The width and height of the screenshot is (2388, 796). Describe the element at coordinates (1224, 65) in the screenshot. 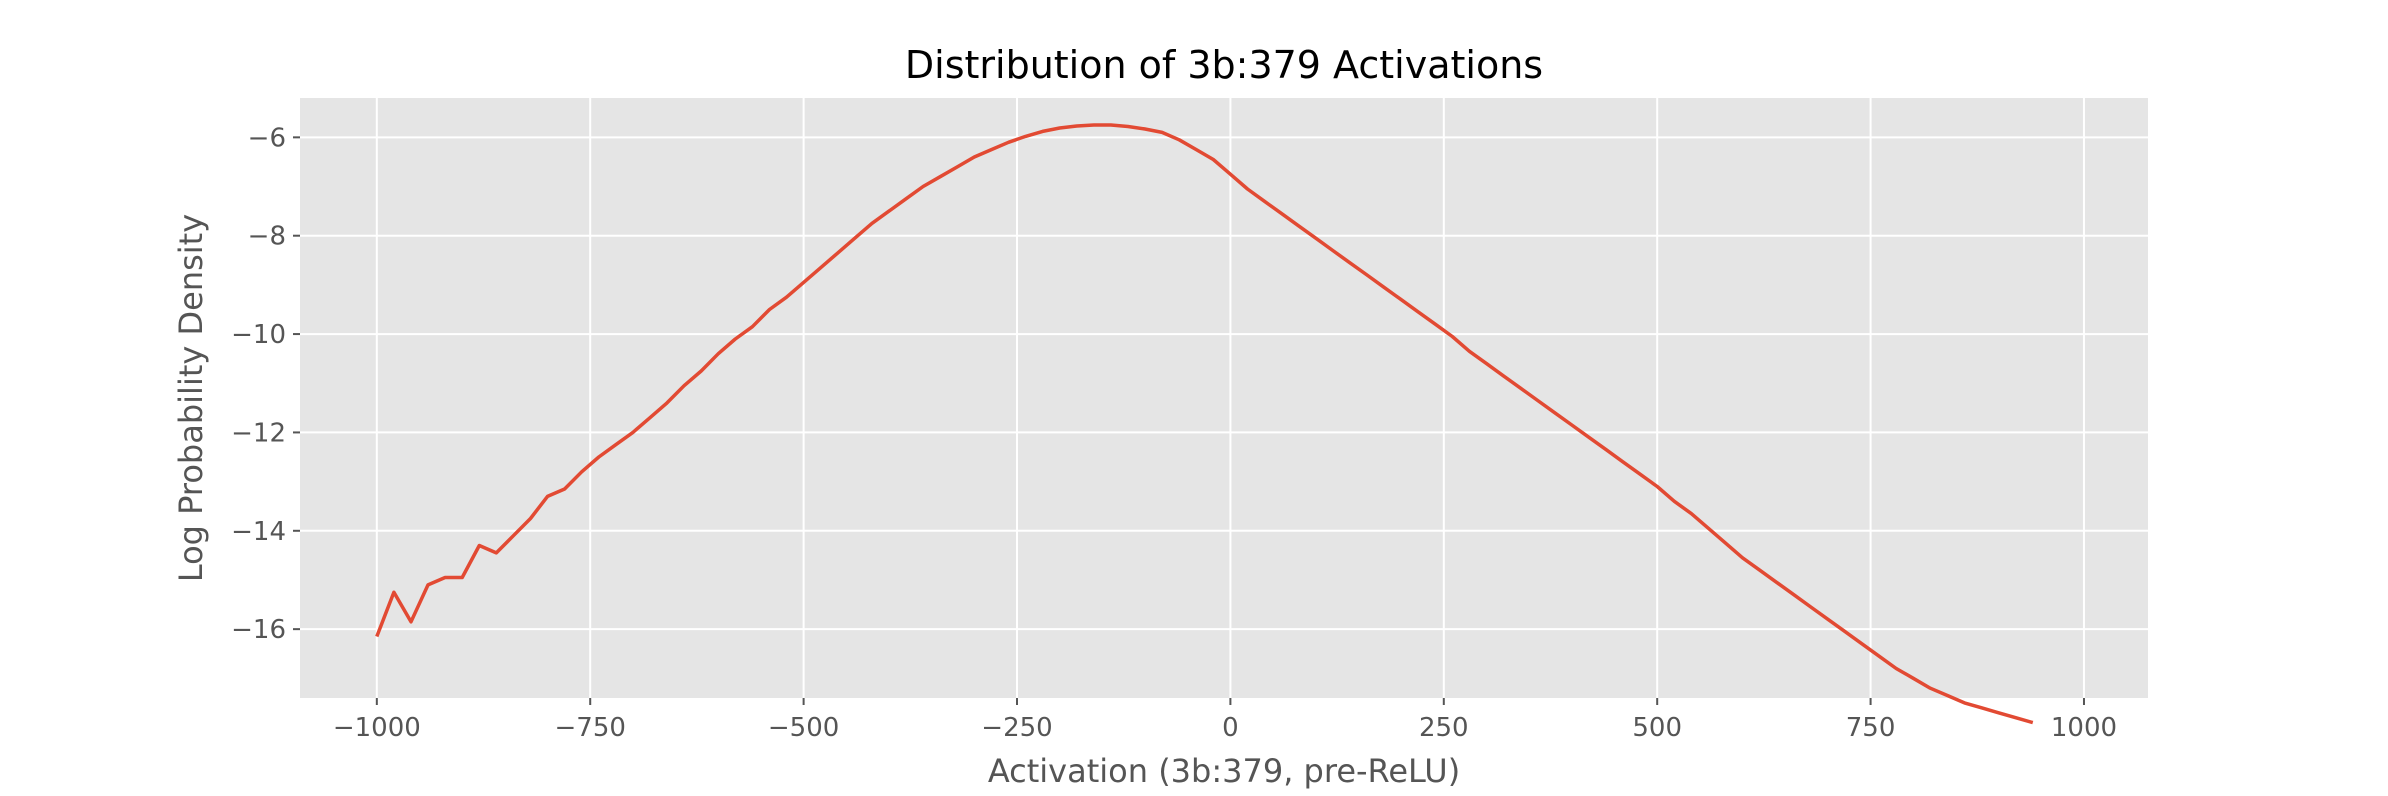

I see `chart-title: Distribution of 3b:379 Activations` at that location.